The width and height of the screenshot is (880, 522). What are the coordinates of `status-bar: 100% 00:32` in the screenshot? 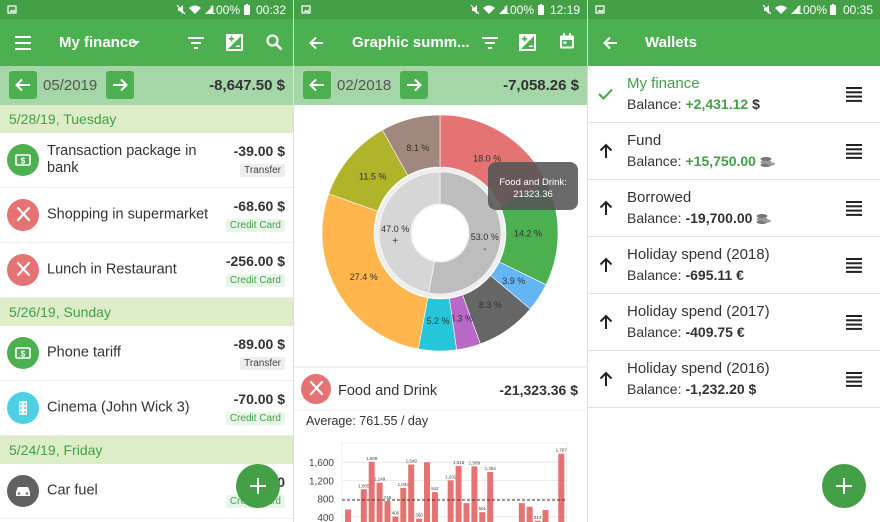 It's located at (146, 9).